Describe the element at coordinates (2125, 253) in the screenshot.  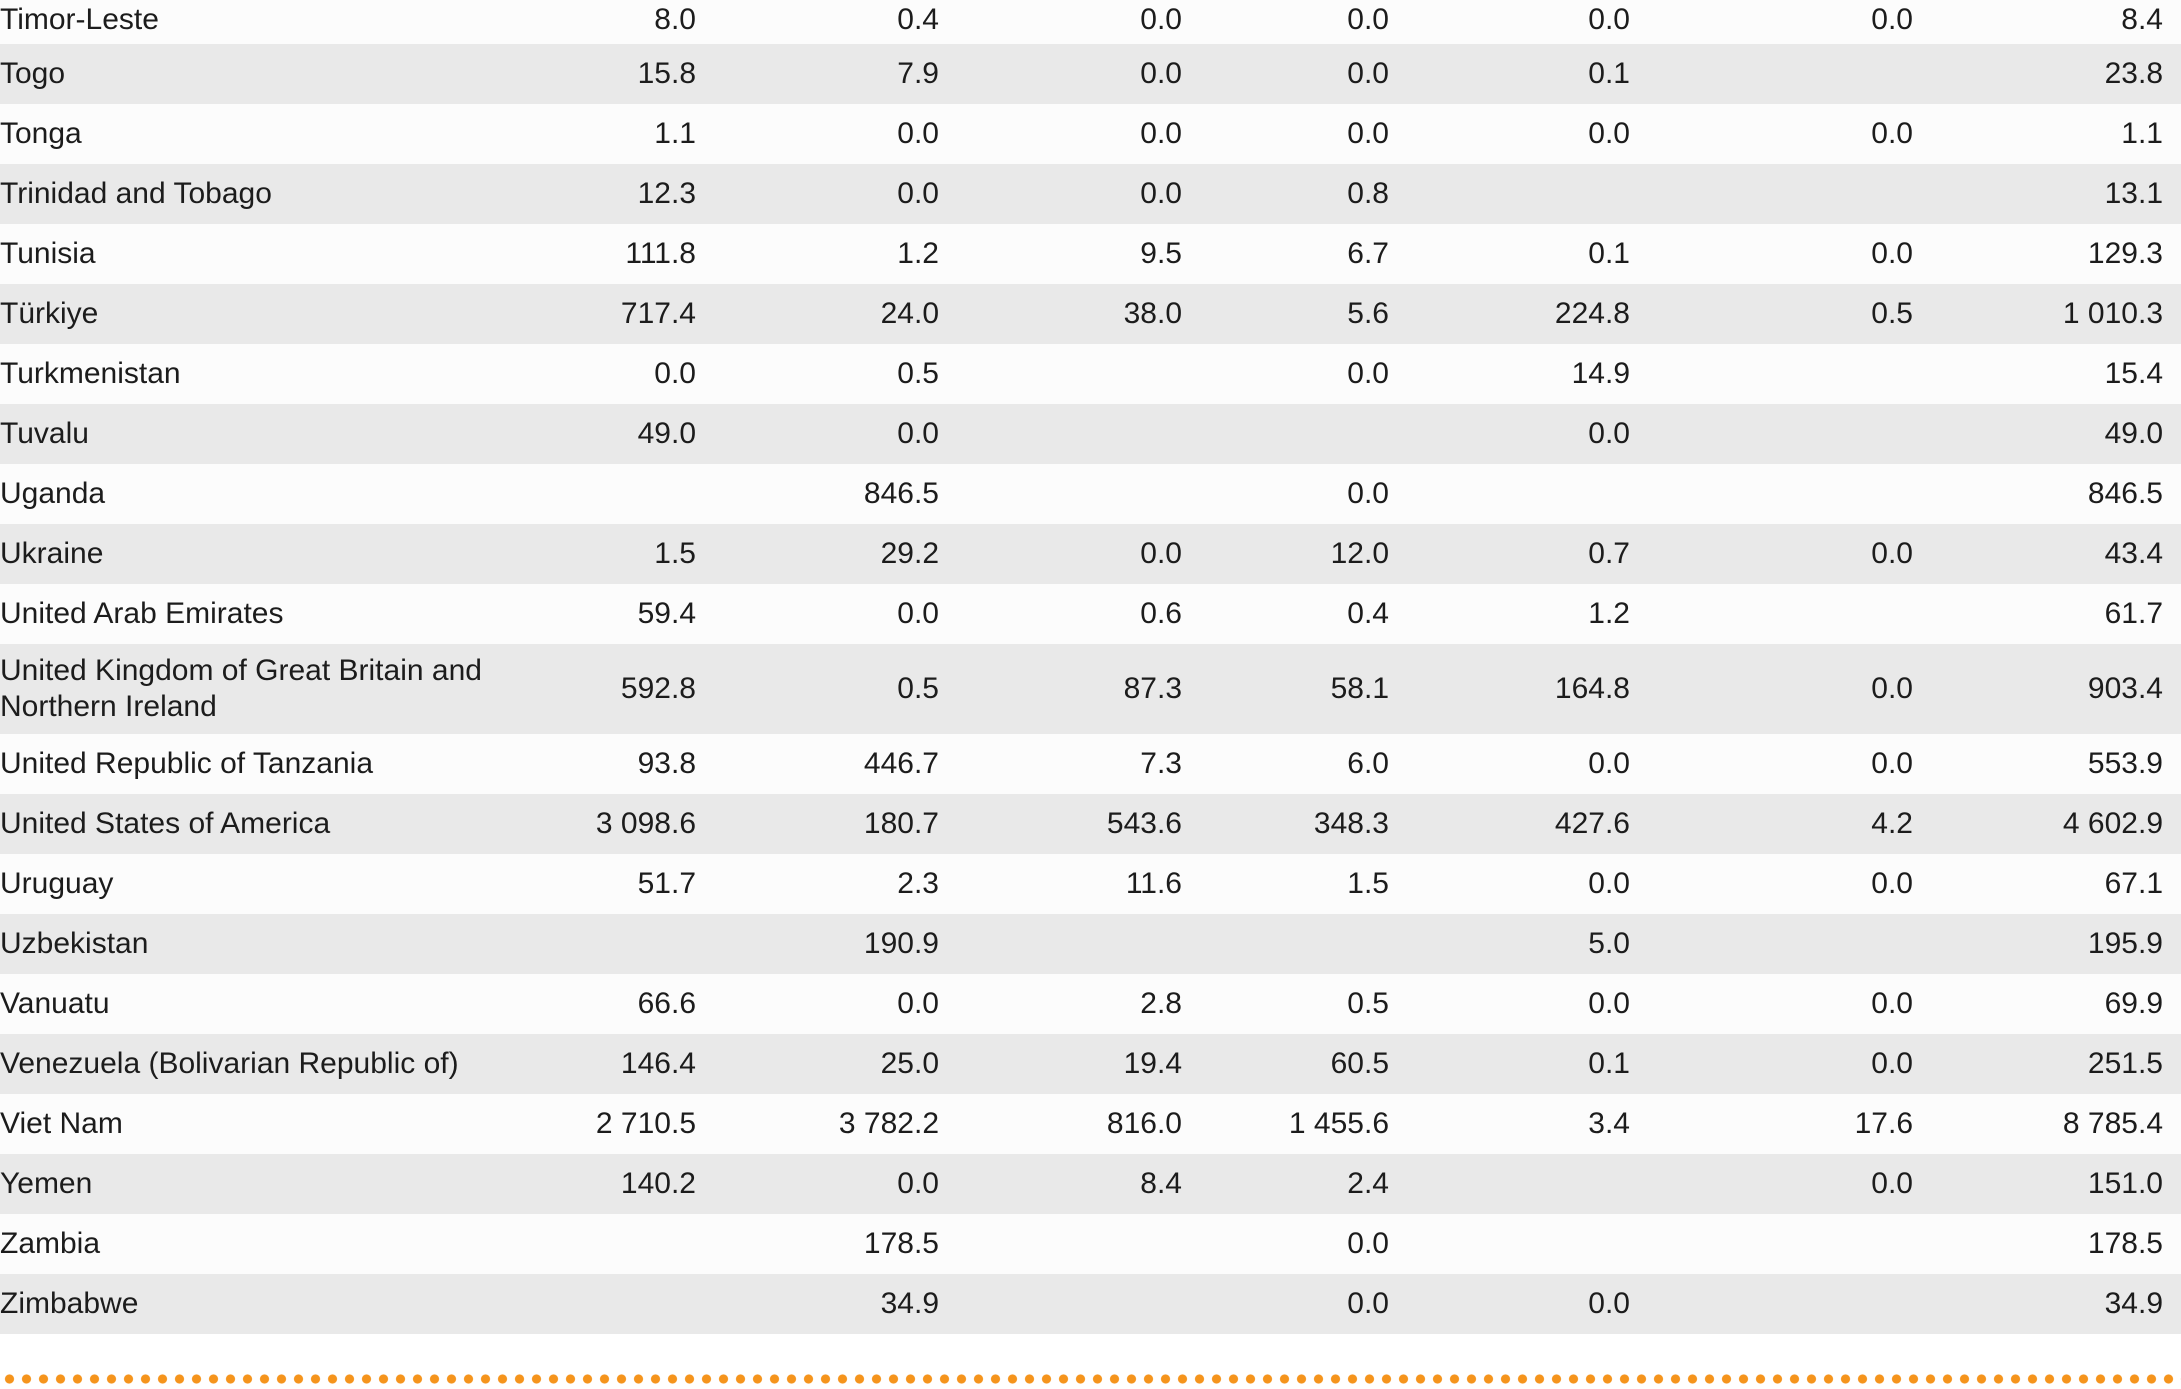
I see `value-cell: 129.3` at that location.